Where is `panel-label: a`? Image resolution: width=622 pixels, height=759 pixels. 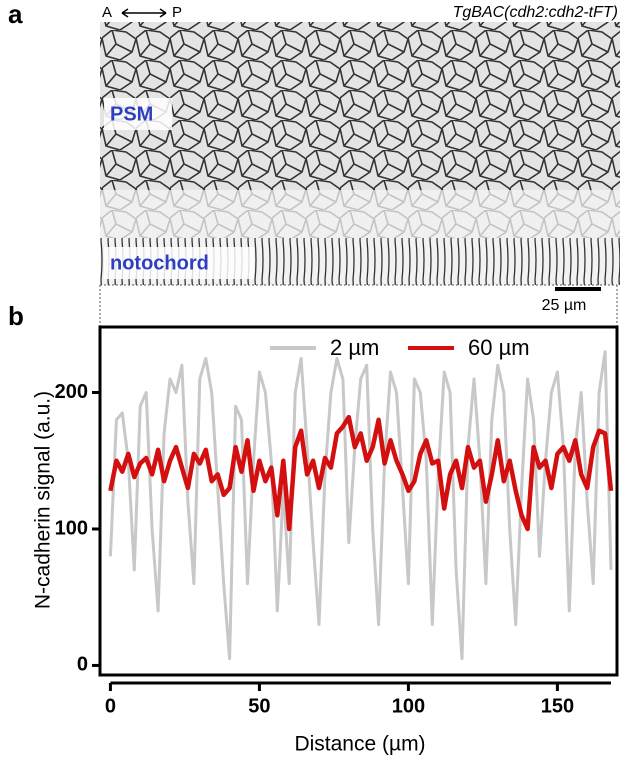
panel-label: a is located at coordinates (15, 14).